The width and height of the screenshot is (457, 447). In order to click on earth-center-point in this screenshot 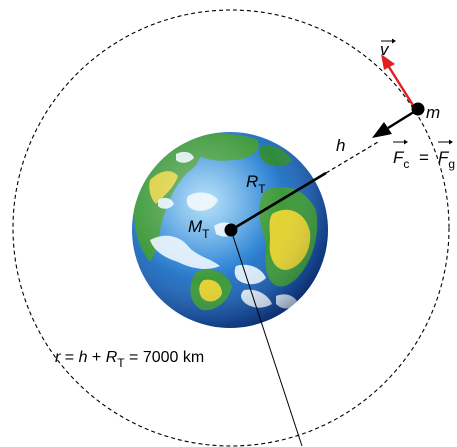, I will do `click(231, 230)`.